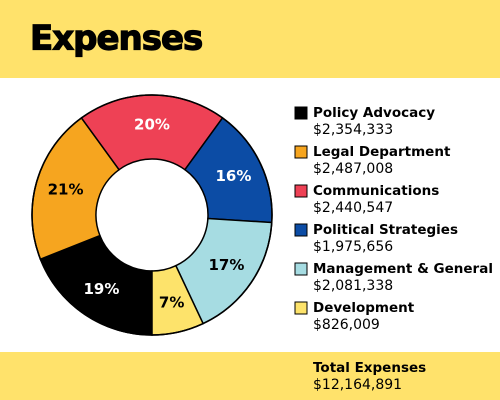  What do you see at coordinates (369, 368) in the screenshot?
I see `total-label: Total Expenses` at bounding box center [369, 368].